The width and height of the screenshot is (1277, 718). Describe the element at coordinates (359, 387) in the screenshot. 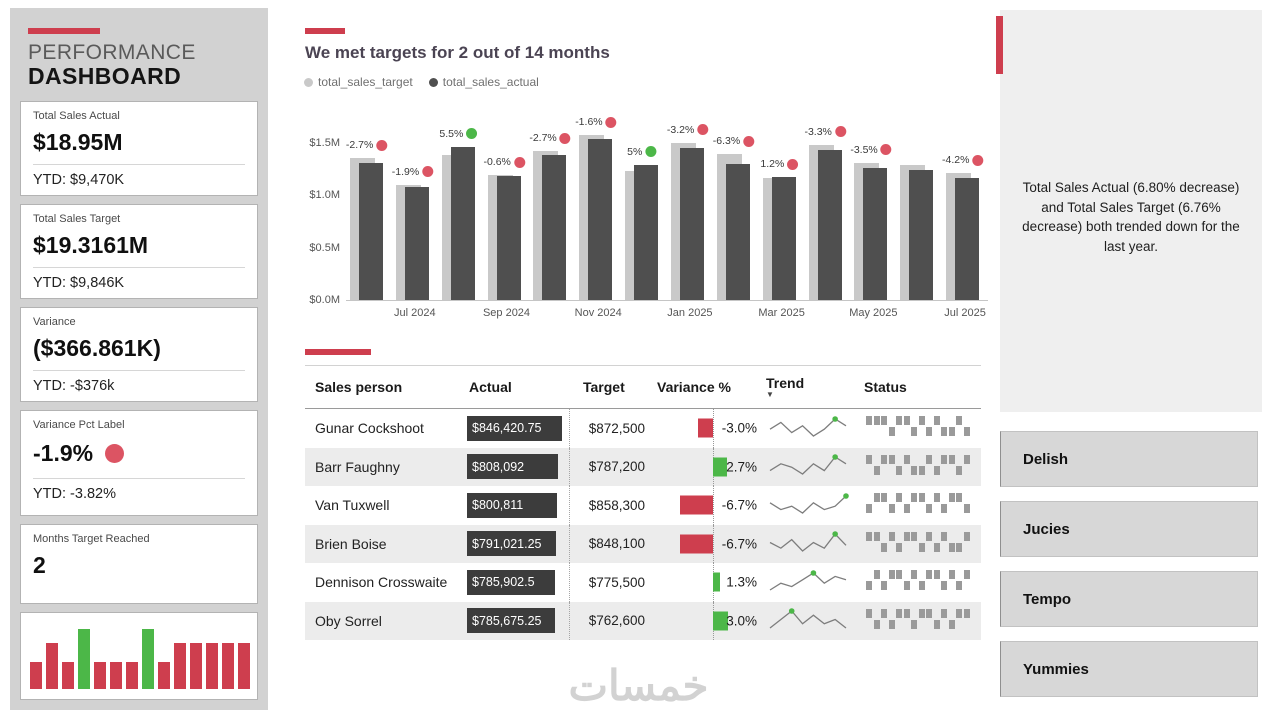

I see `header-sales-person: Sales person` at that location.